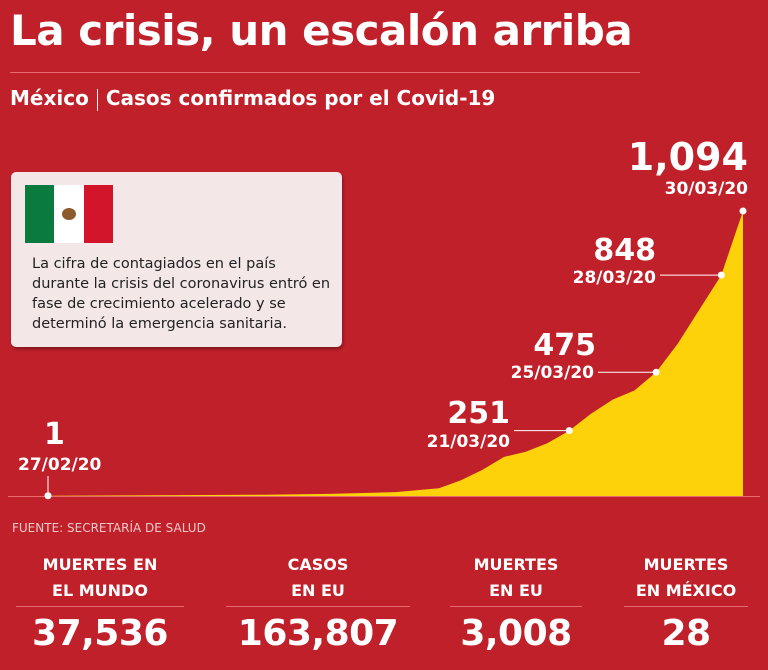 The image size is (768, 670). I want to click on mexico-flag-icon, so click(69, 214).